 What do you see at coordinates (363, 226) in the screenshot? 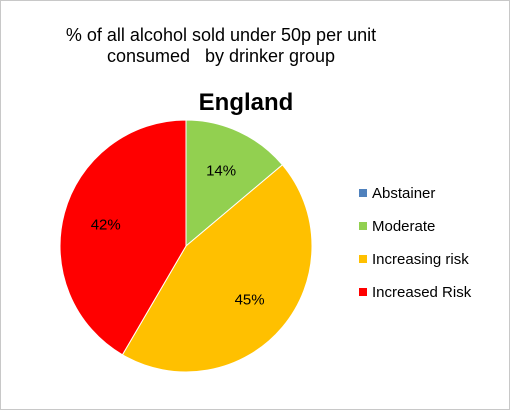
I see `legend-swatch-moderate` at bounding box center [363, 226].